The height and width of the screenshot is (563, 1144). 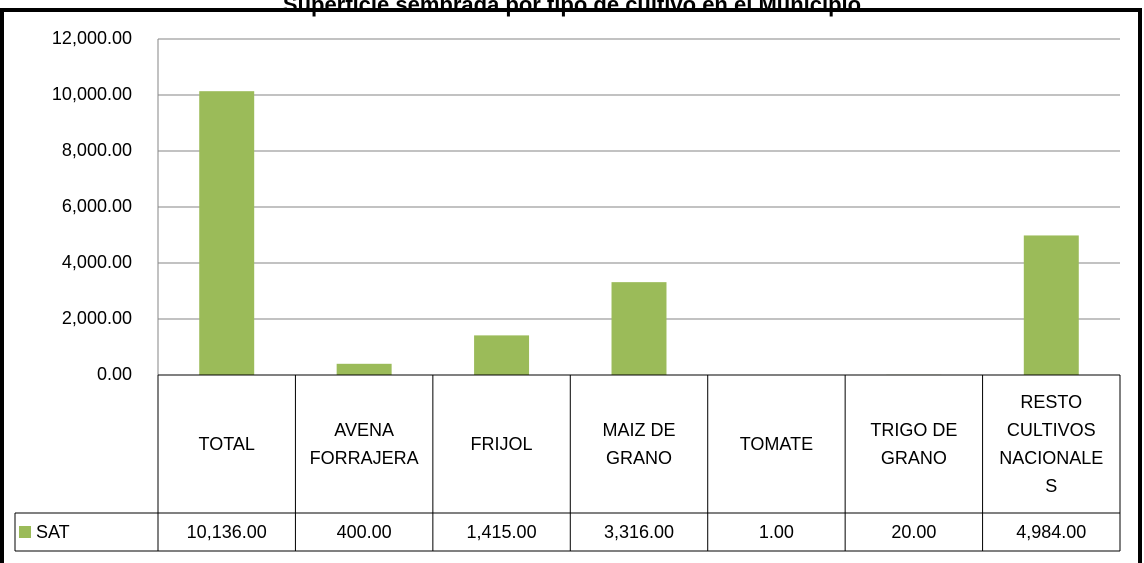 I want to click on value-label: 400.00, so click(x=364, y=532).